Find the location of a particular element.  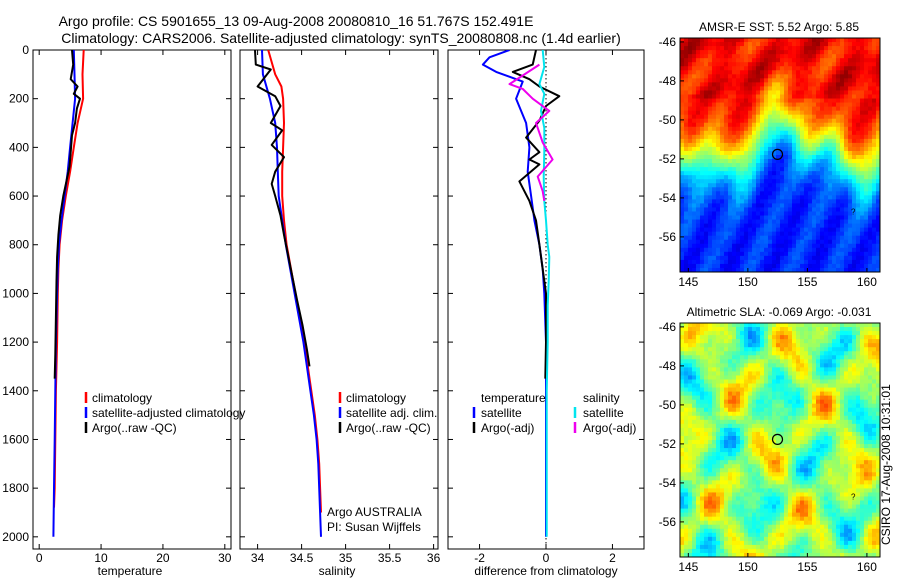

difference-xlabel: difference from climatology is located at coordinates (545, 571).